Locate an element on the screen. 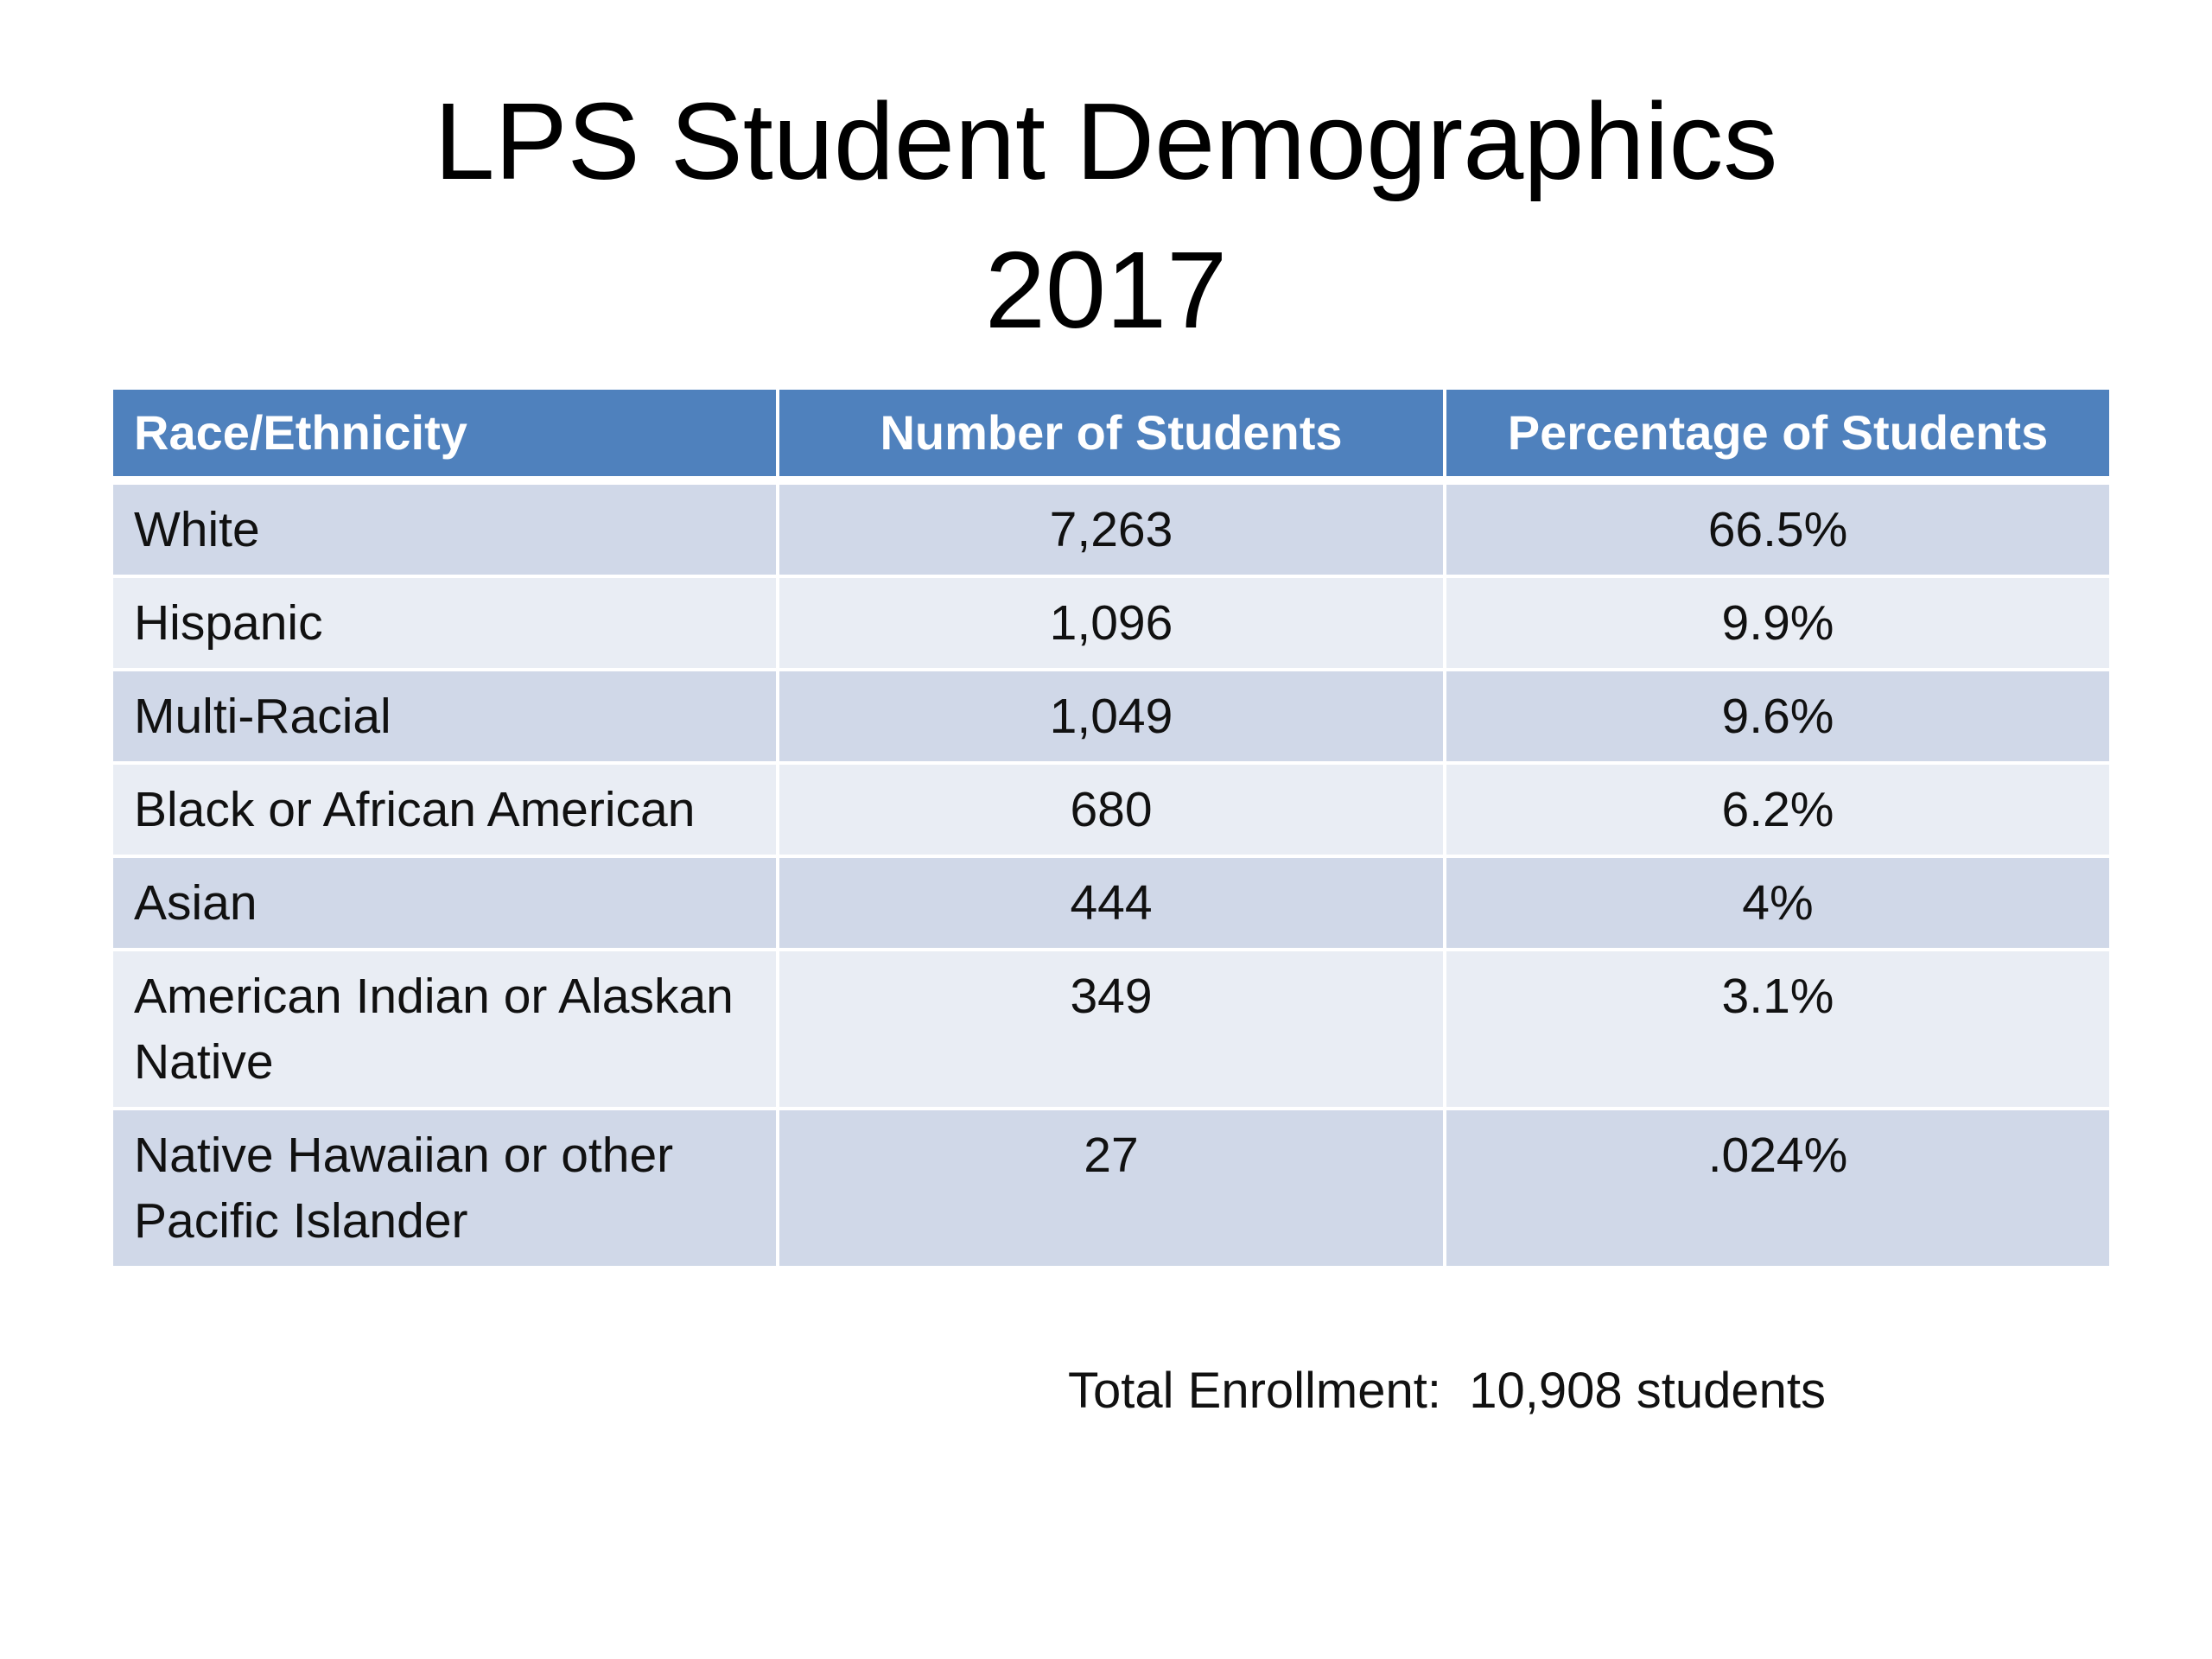  number-cell: 444 is located at coordinates (1111, 903).